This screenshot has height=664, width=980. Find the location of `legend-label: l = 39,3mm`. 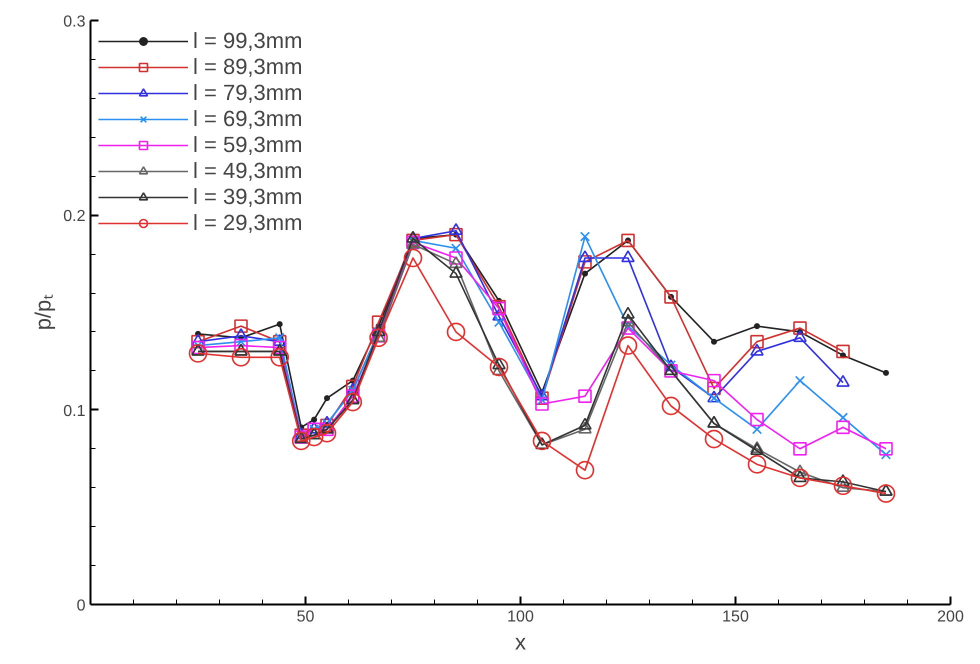

legend-label: l = 39,3mm is located at coordinates (247, 197).